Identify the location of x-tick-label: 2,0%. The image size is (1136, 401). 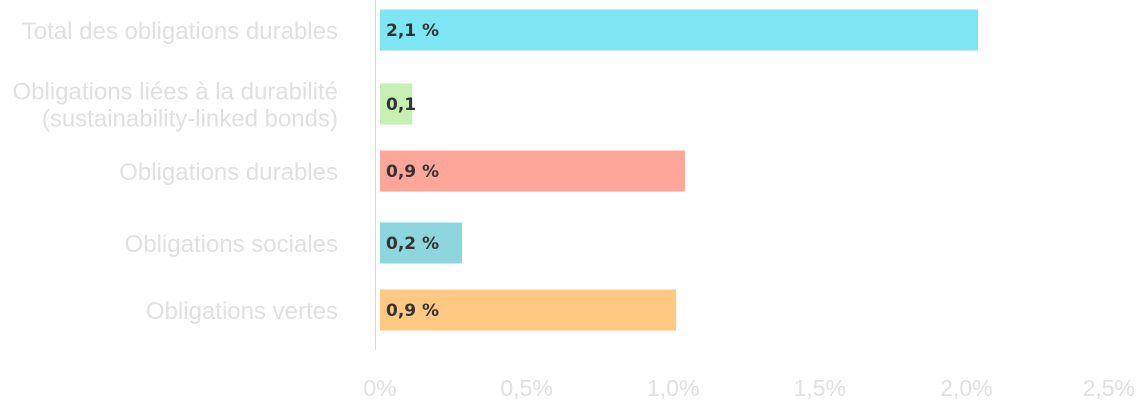
(966, 388).